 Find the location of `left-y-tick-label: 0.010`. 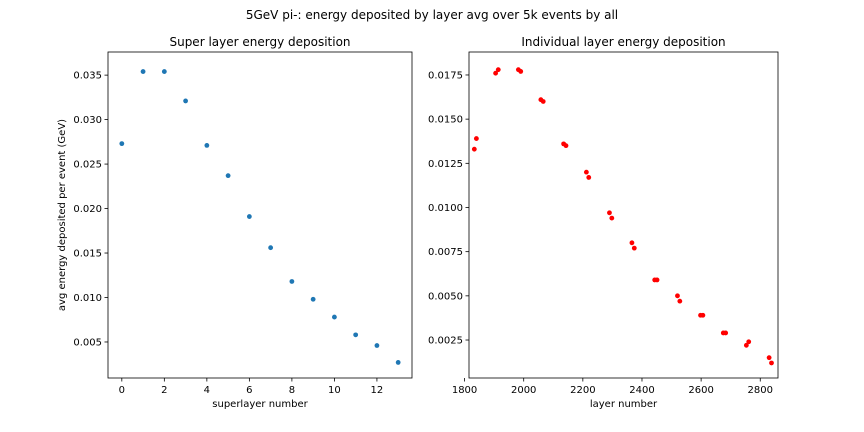

left-y-tick-label: 0.010 is located at coordinates (87, 298).